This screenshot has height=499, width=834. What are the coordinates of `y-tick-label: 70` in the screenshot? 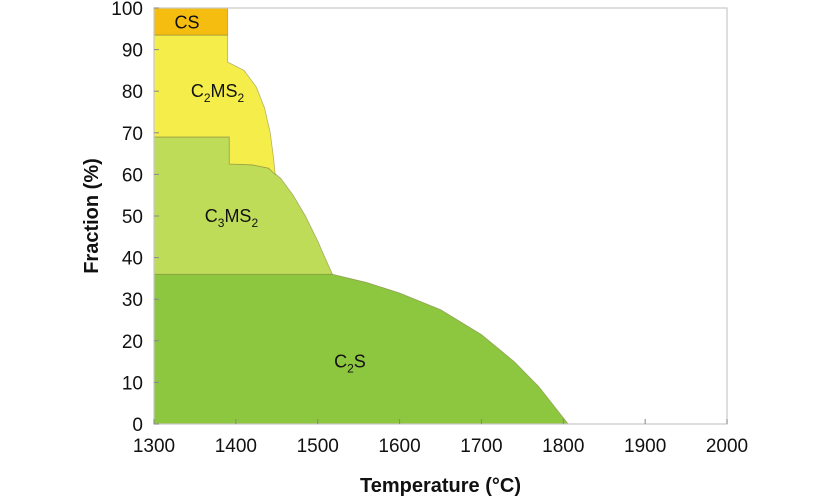 It's located at (132, 134).